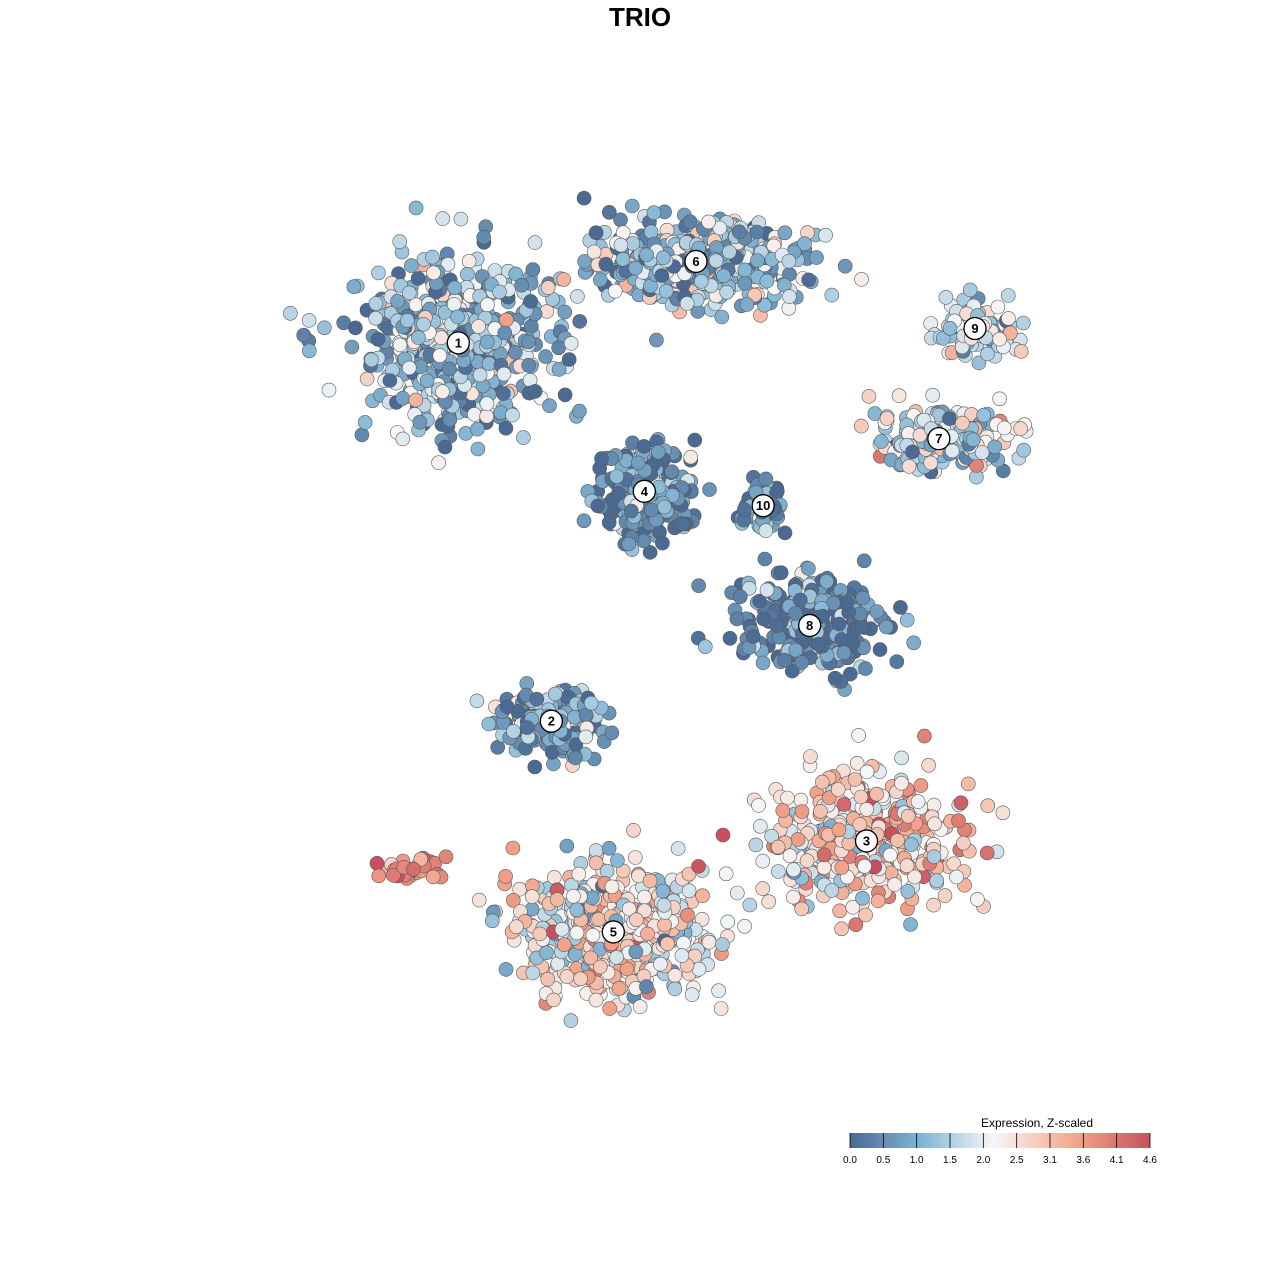  Describe the element at coordinates (613, 931) in the screenshot. I see `cluster-label: 5` at that location.